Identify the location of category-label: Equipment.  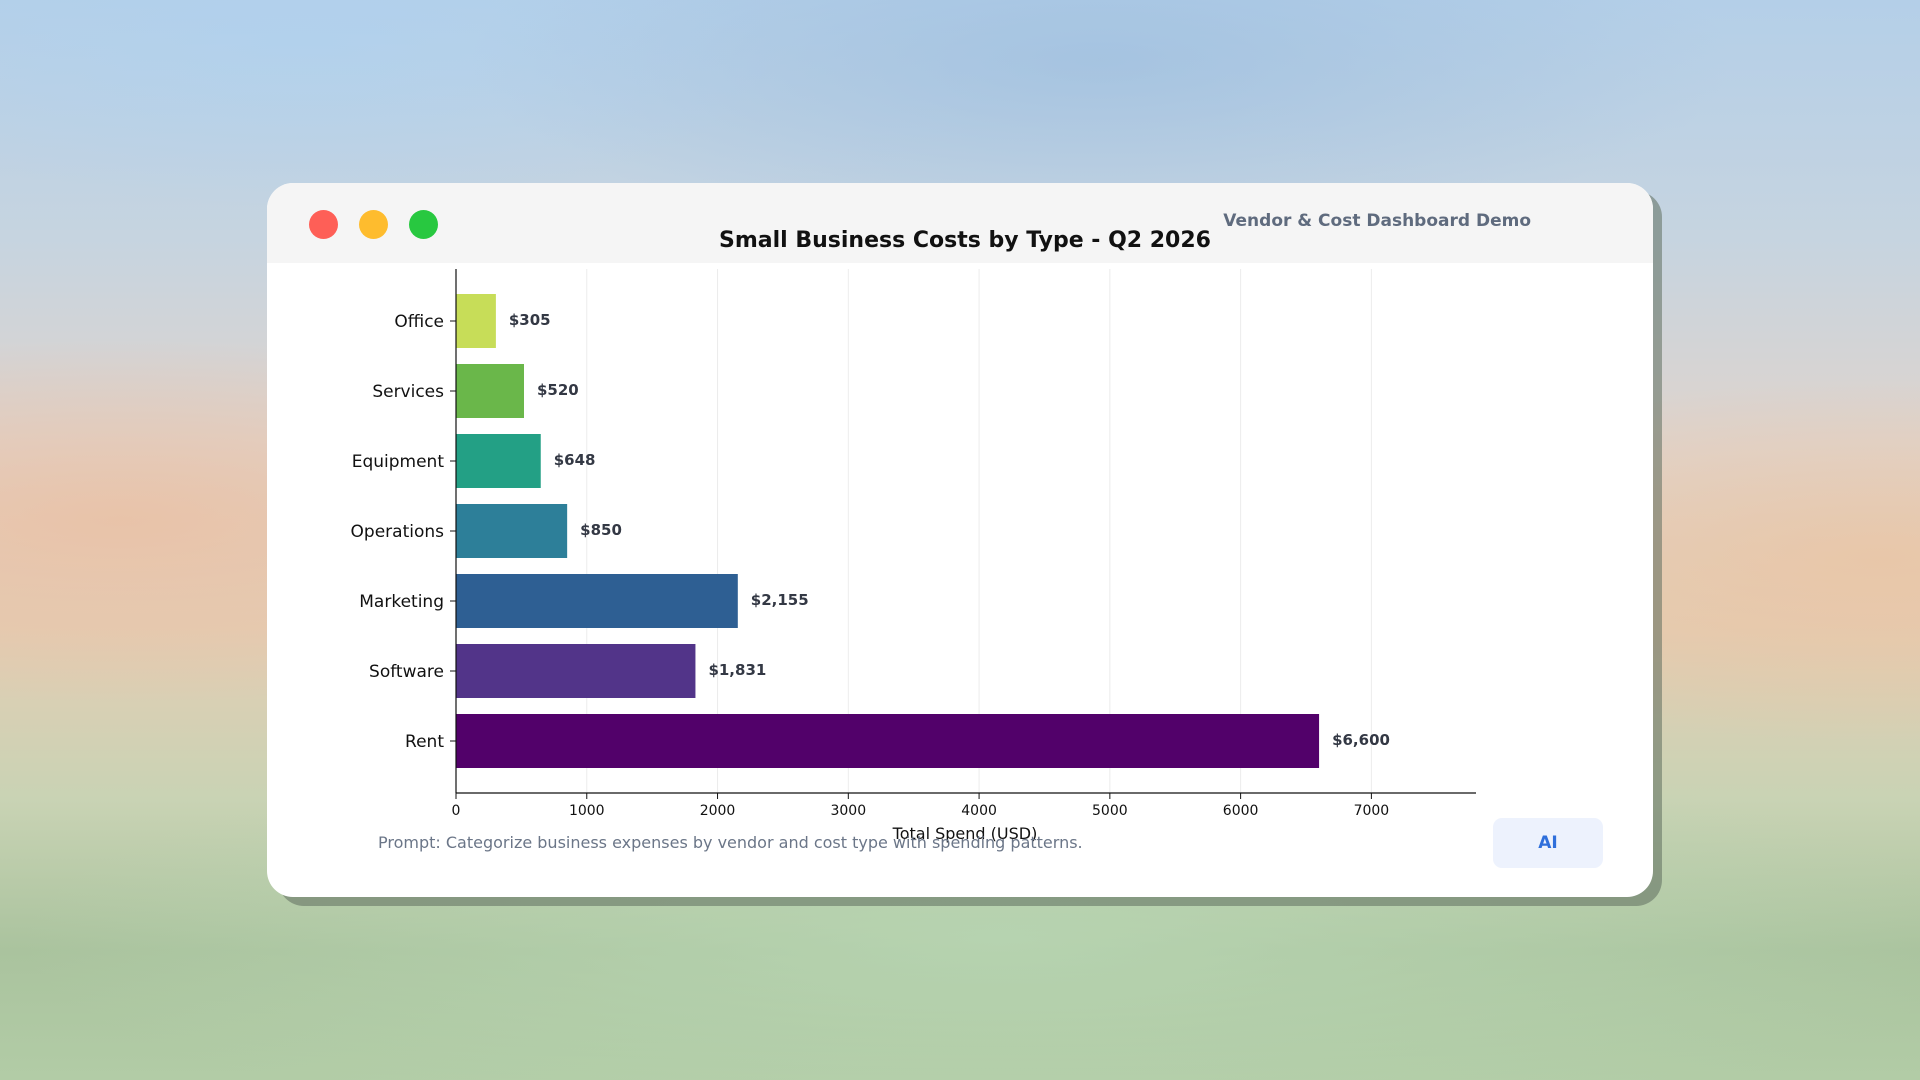
(398, 462).